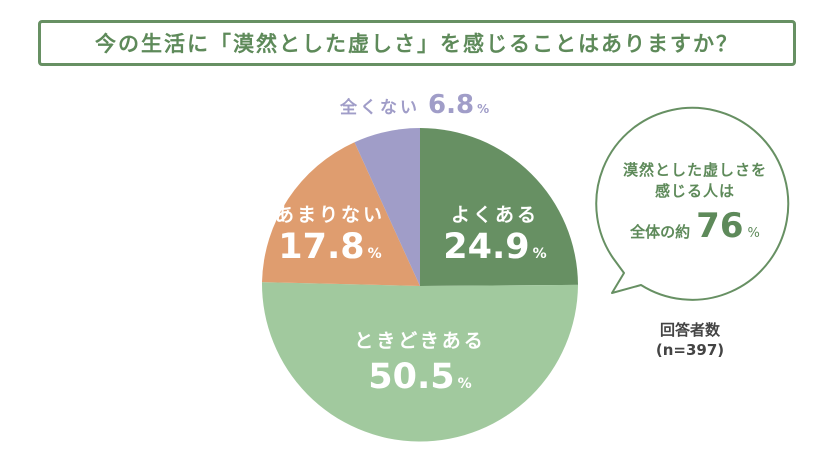 This screenshot has height=473, width=840. What do you see at coordinates (690, 340) in the screenshot?
I see `respondents-note: 回答者数 (n=397)` at bounding box center [690, 340].